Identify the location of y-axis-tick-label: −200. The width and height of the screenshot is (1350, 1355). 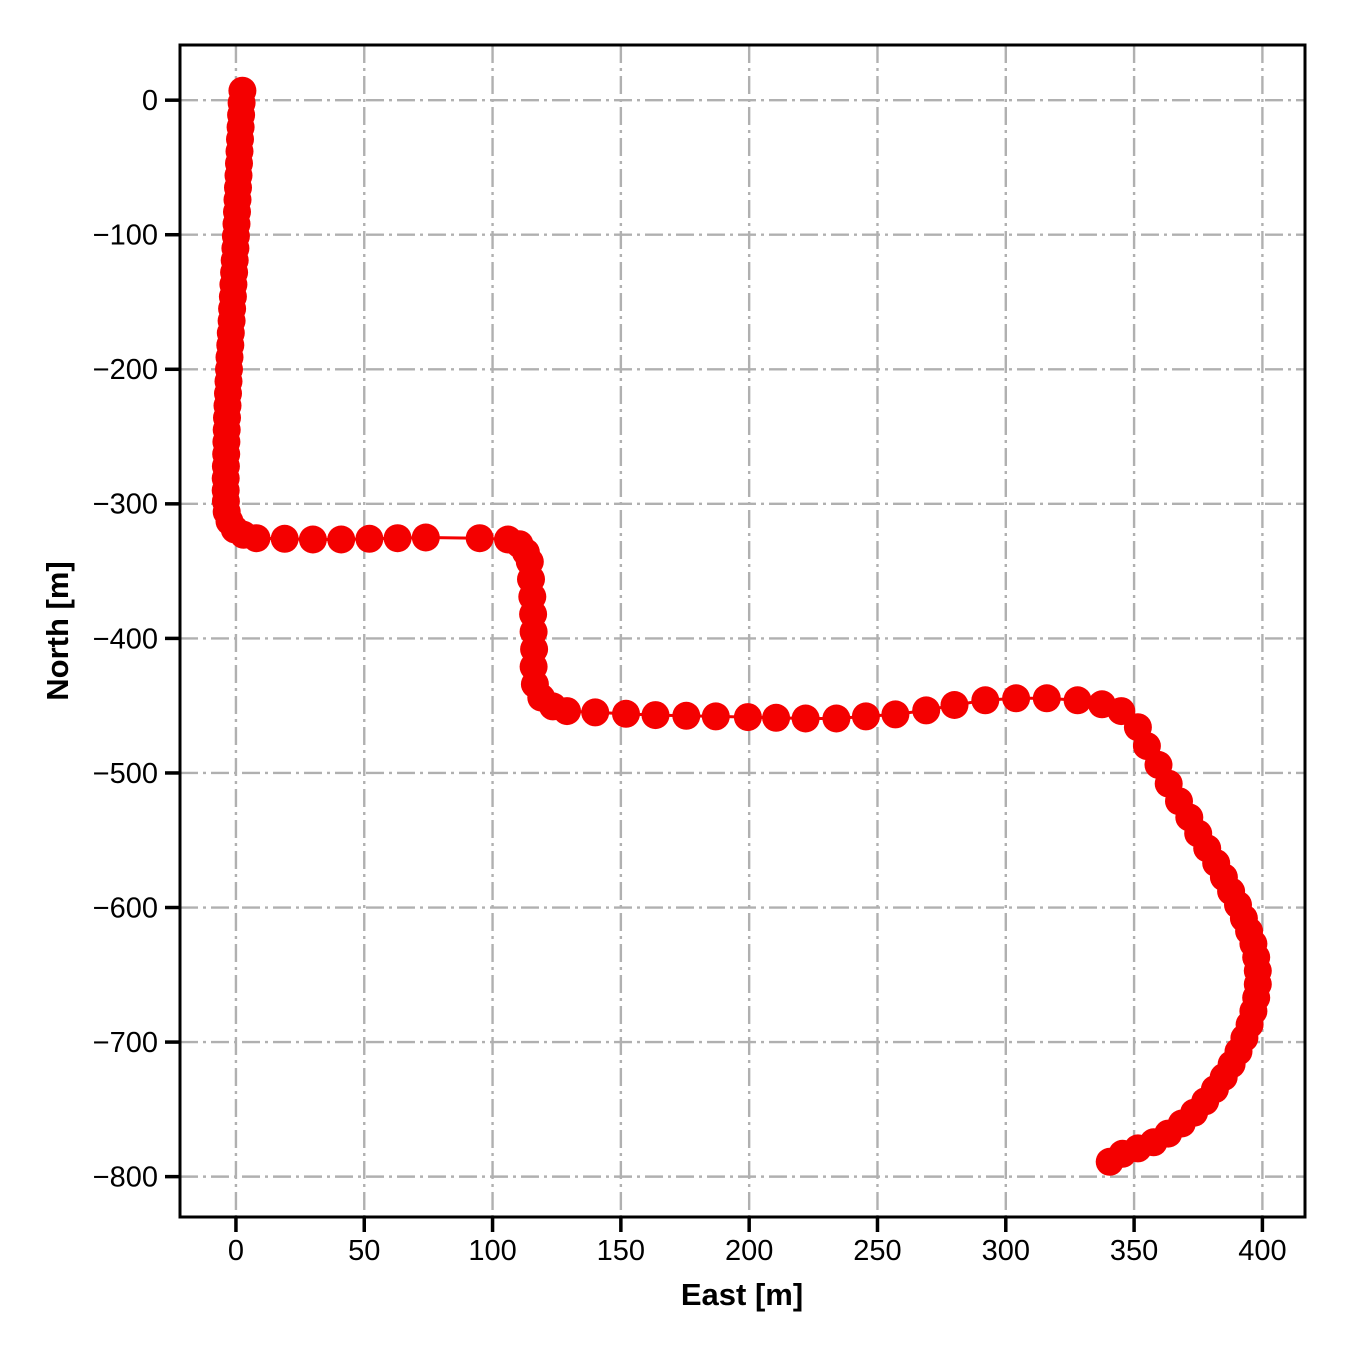
(125, 370).